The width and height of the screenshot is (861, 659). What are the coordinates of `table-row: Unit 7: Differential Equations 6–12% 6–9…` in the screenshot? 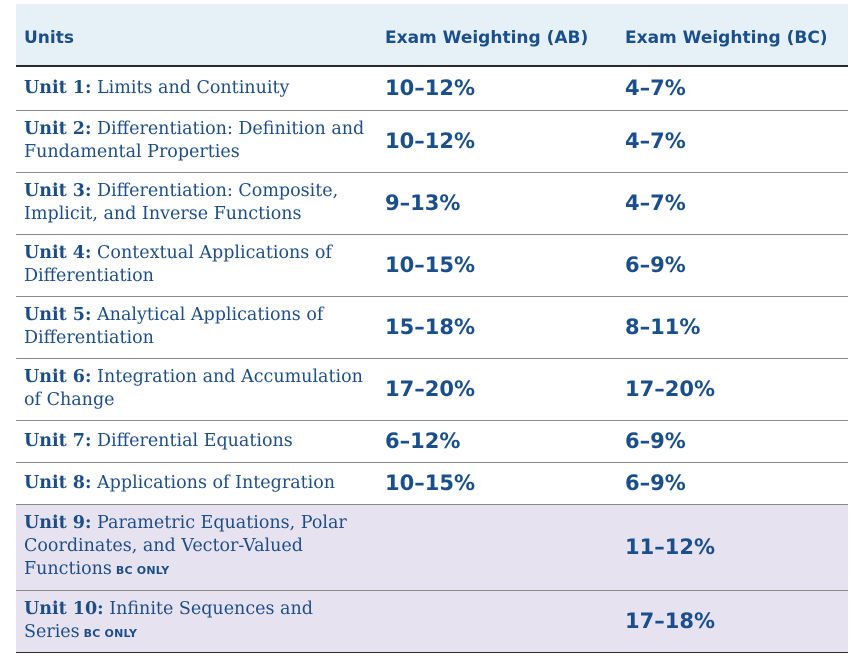 It's located at (432, 441).